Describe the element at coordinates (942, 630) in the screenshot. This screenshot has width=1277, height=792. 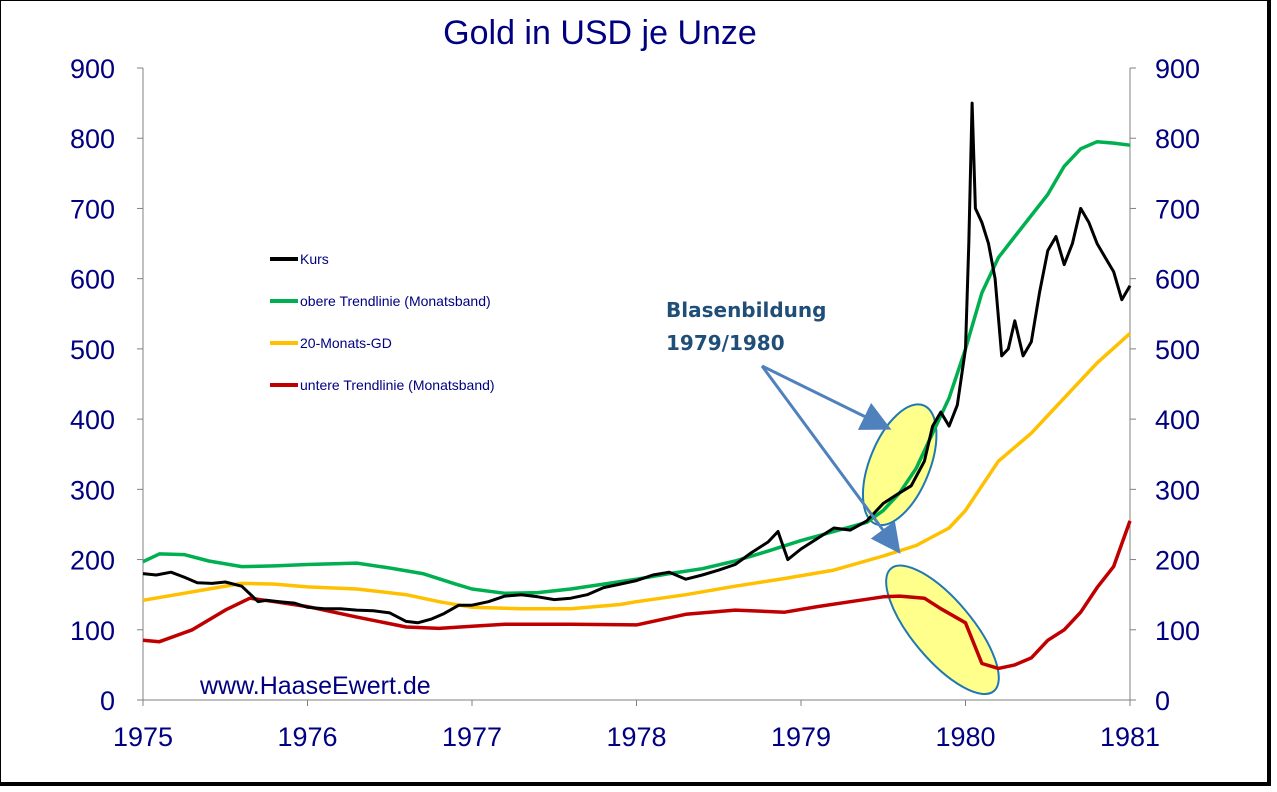
I see `highlight-ellipse-lower` at that location.